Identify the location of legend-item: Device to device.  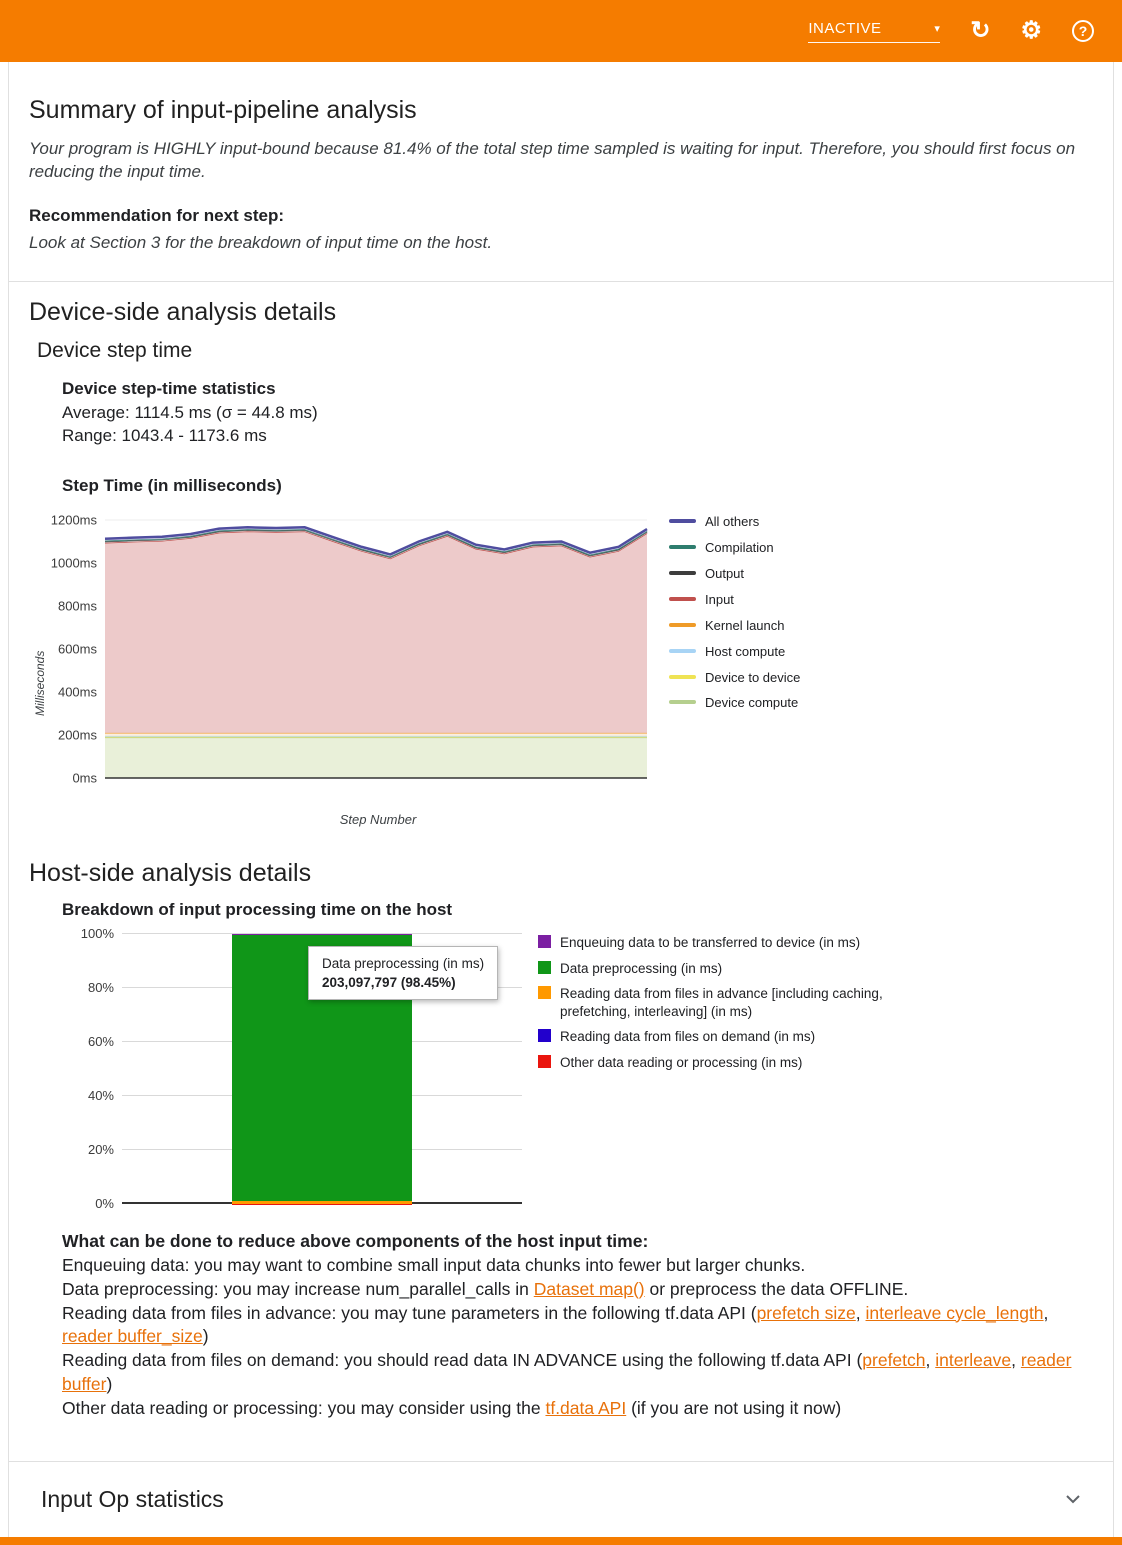
(734, 678).